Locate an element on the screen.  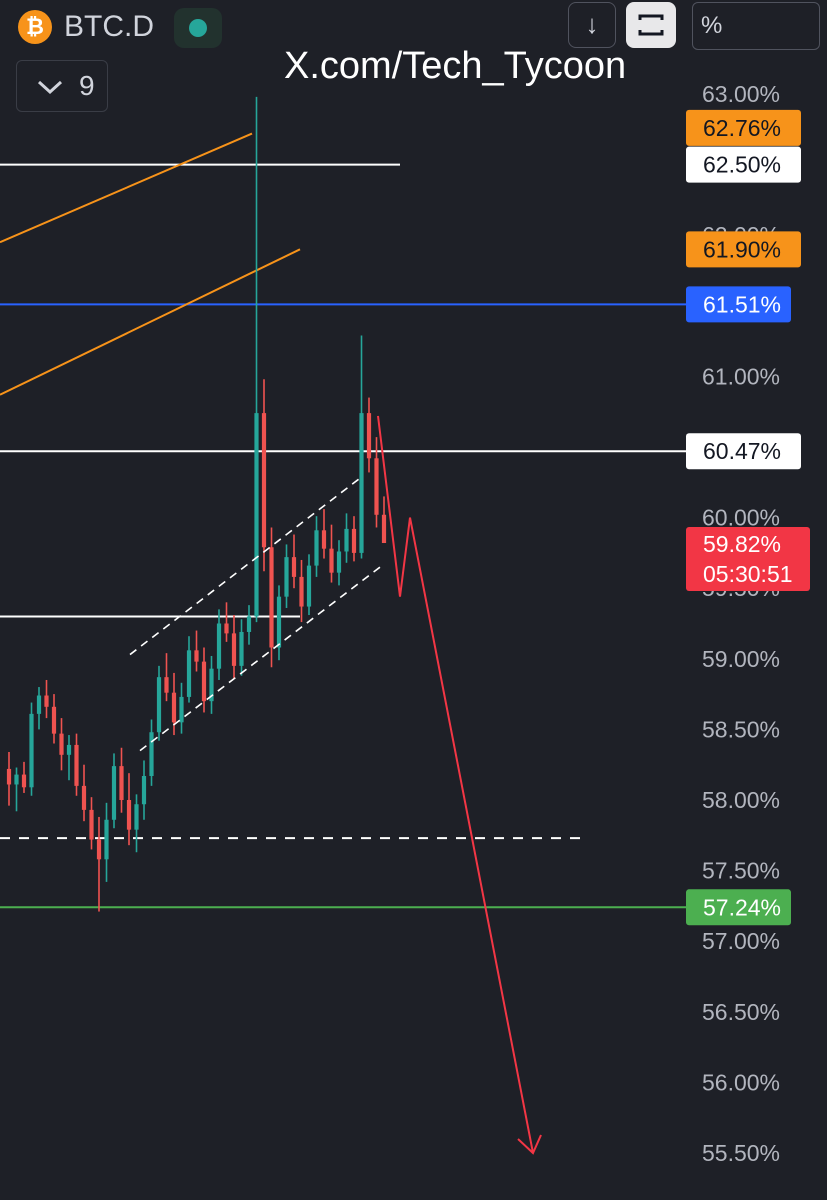
price-tag-label: 60.47% is located at coordinates (742, 451).